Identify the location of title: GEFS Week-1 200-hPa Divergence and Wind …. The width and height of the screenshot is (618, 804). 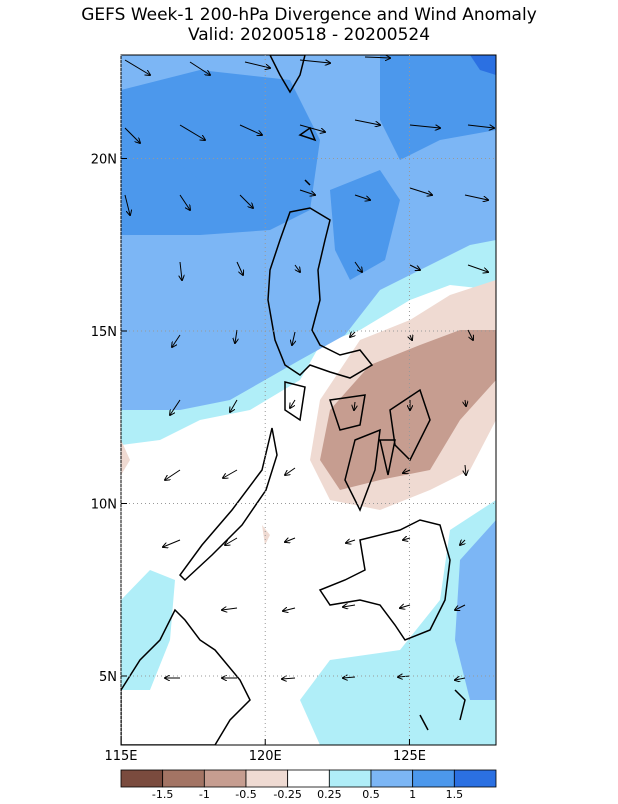
(309, 15).